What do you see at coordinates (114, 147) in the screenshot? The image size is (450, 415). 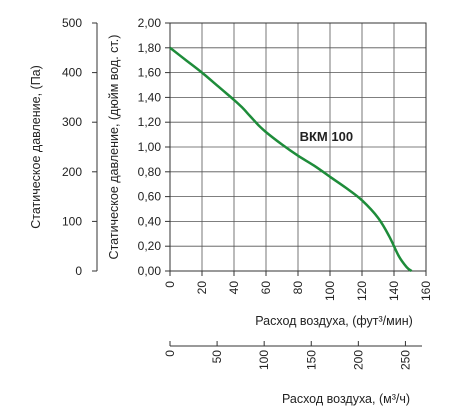 I see `y-axis-label-in: Статическое давление, (дюйм вод. ст.)` at bounding box center [114, 147].